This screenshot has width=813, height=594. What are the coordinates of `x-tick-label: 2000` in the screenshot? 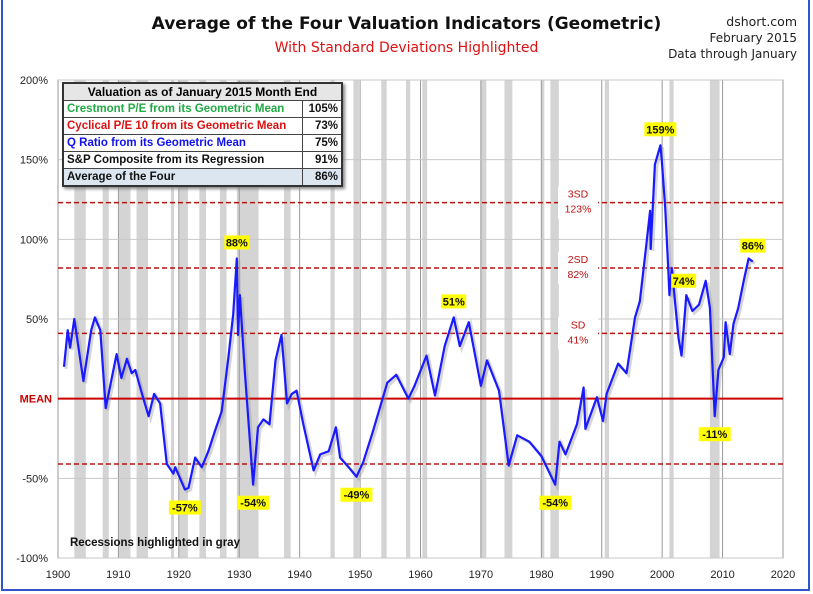 It's located at (662, 575).